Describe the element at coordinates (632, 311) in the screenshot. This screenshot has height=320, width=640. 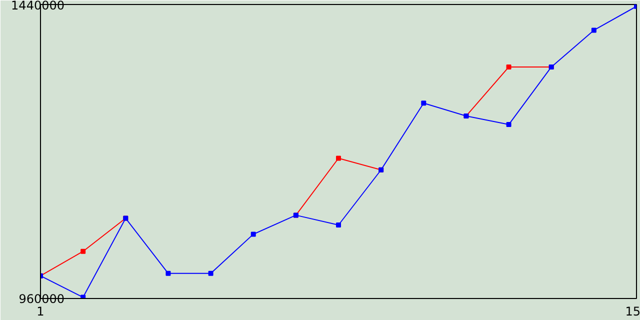
I see `x-tick-label: 15` at that location.